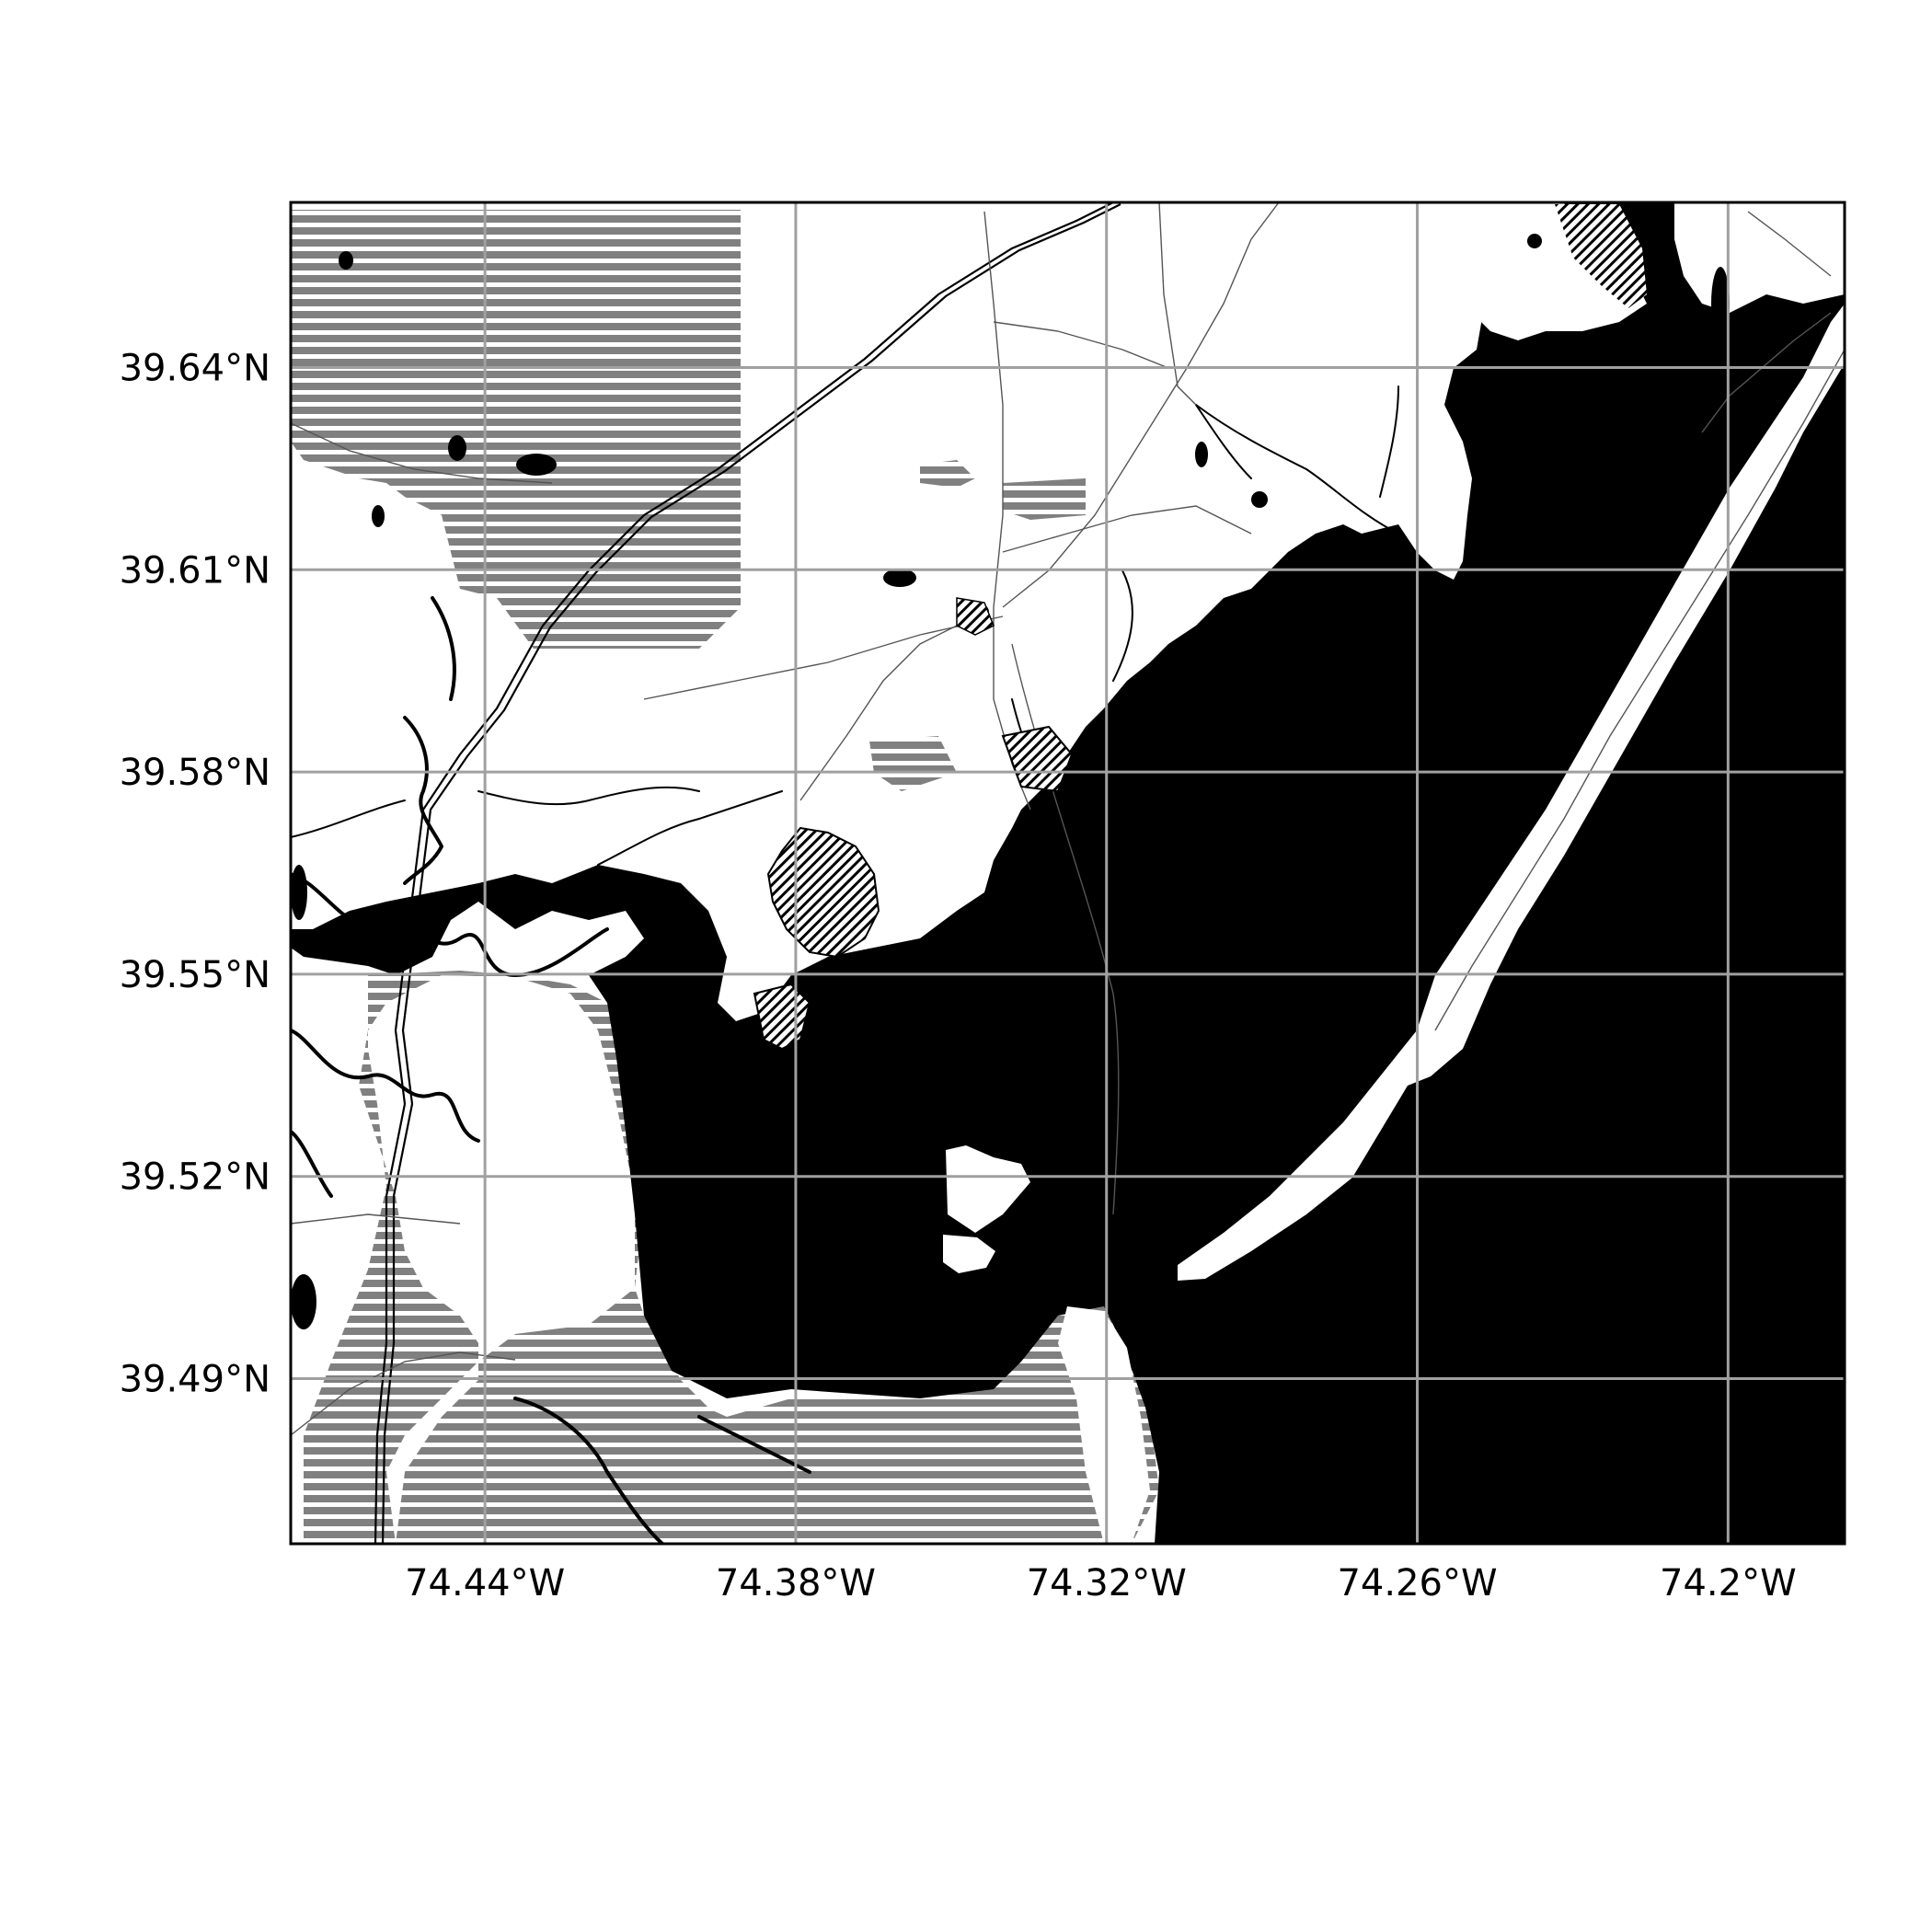 Image resolution: width=1932 pixels, height=1932 pixels. What do you see at coordinates (195, 1177) in the screenshot?
I see `latitude-tick-label: 39.52°N` at bounding box center [195, 1177].